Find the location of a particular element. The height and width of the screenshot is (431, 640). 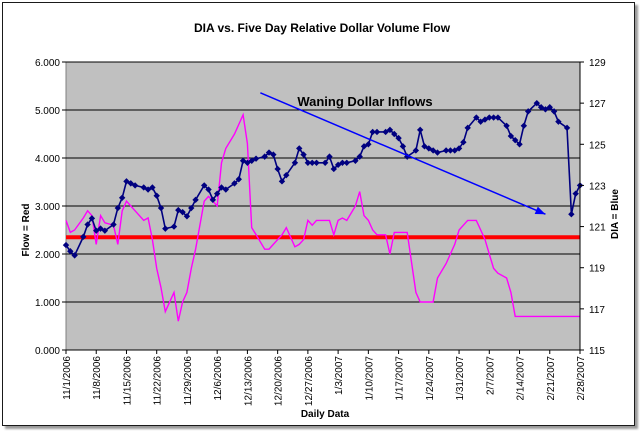

left-tick-label: 4.000 is located at coordinates (47, 159).